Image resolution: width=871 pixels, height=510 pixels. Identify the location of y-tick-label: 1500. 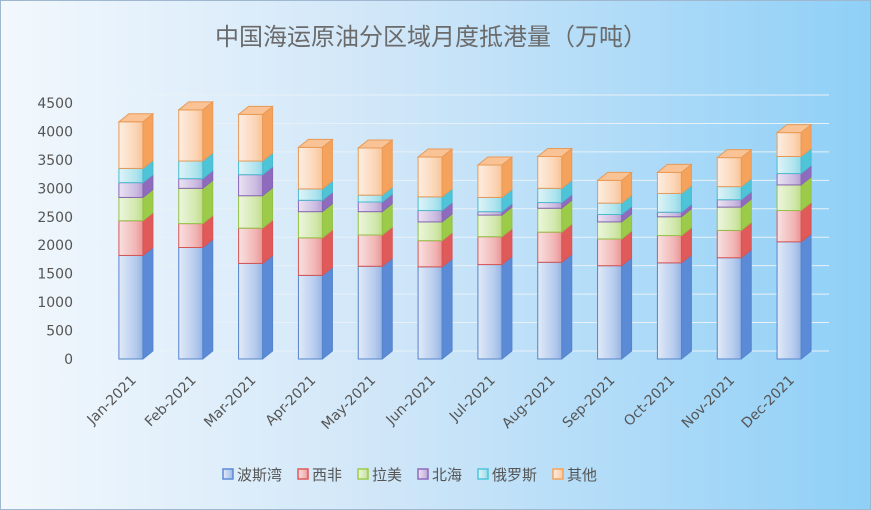
(55, 275).